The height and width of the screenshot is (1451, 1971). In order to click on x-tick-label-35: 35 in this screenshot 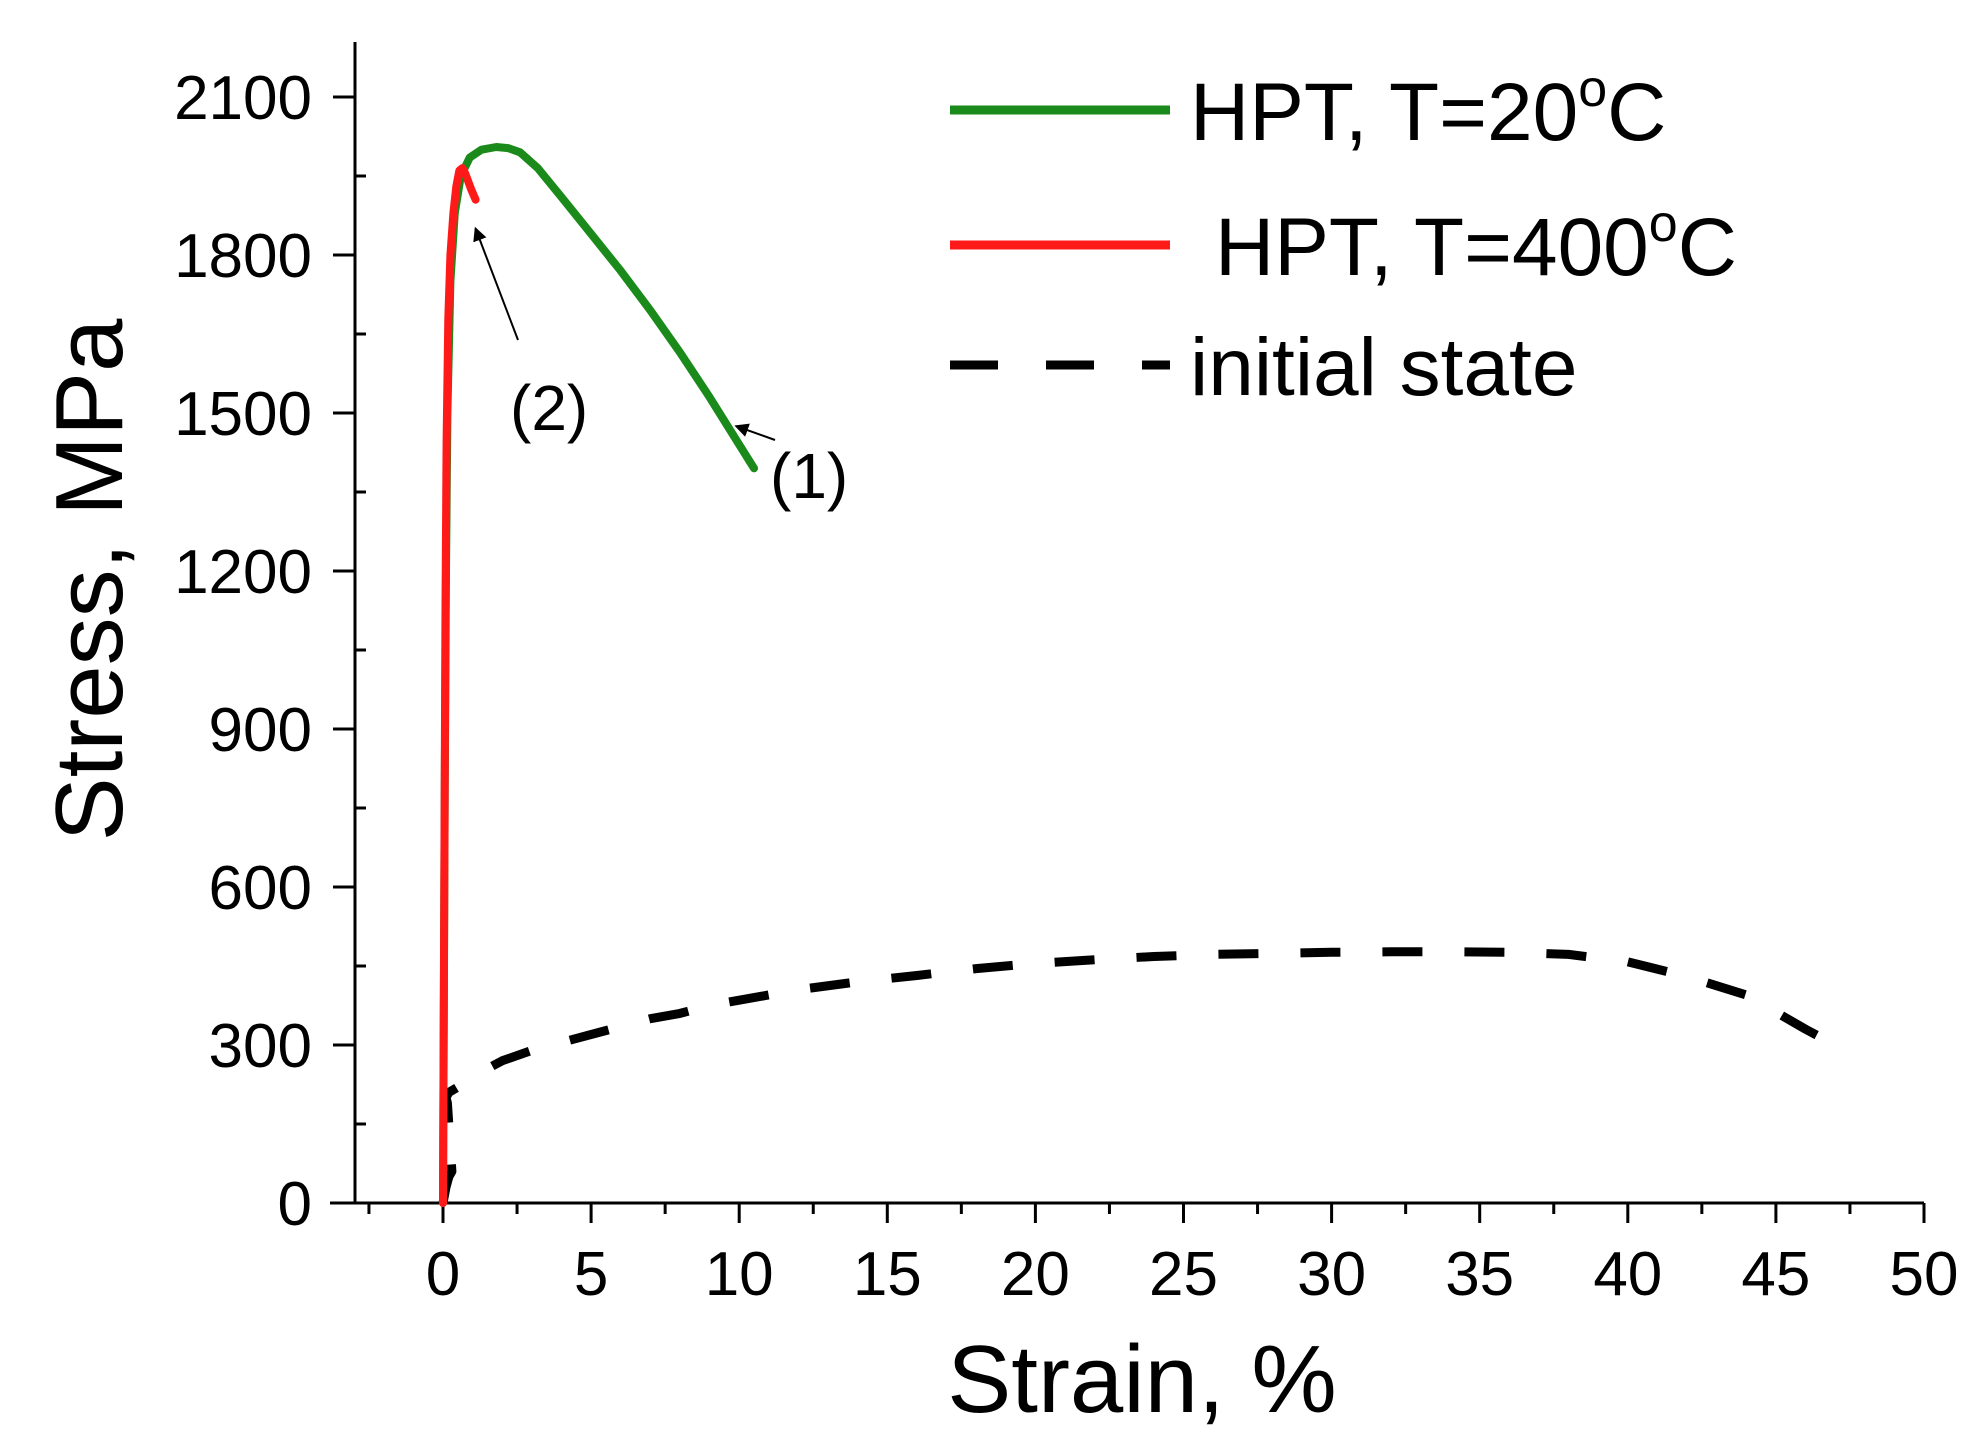, I will do `click(1479, 1274)`.